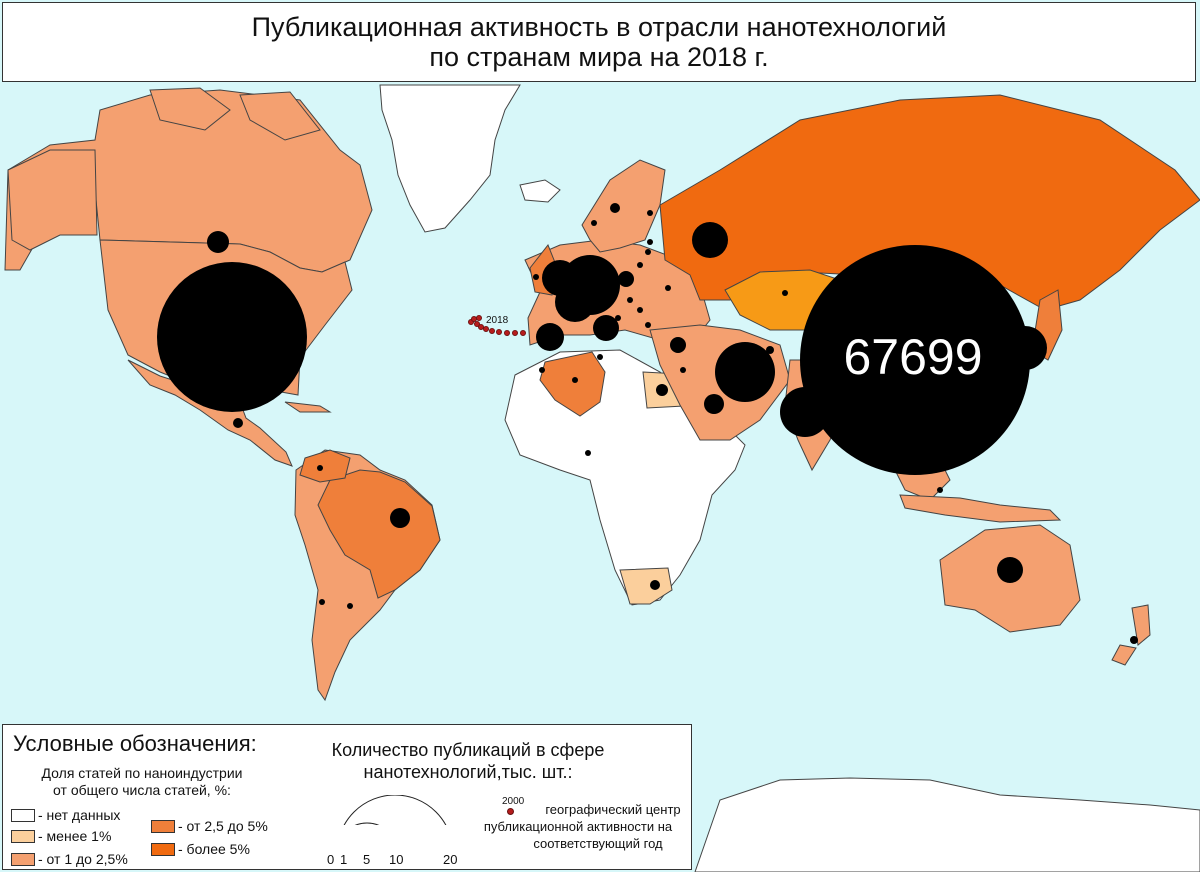 The width and height of the screenshot is (1200, 872). I want to click on venezuela-shape, so click(325, 466).